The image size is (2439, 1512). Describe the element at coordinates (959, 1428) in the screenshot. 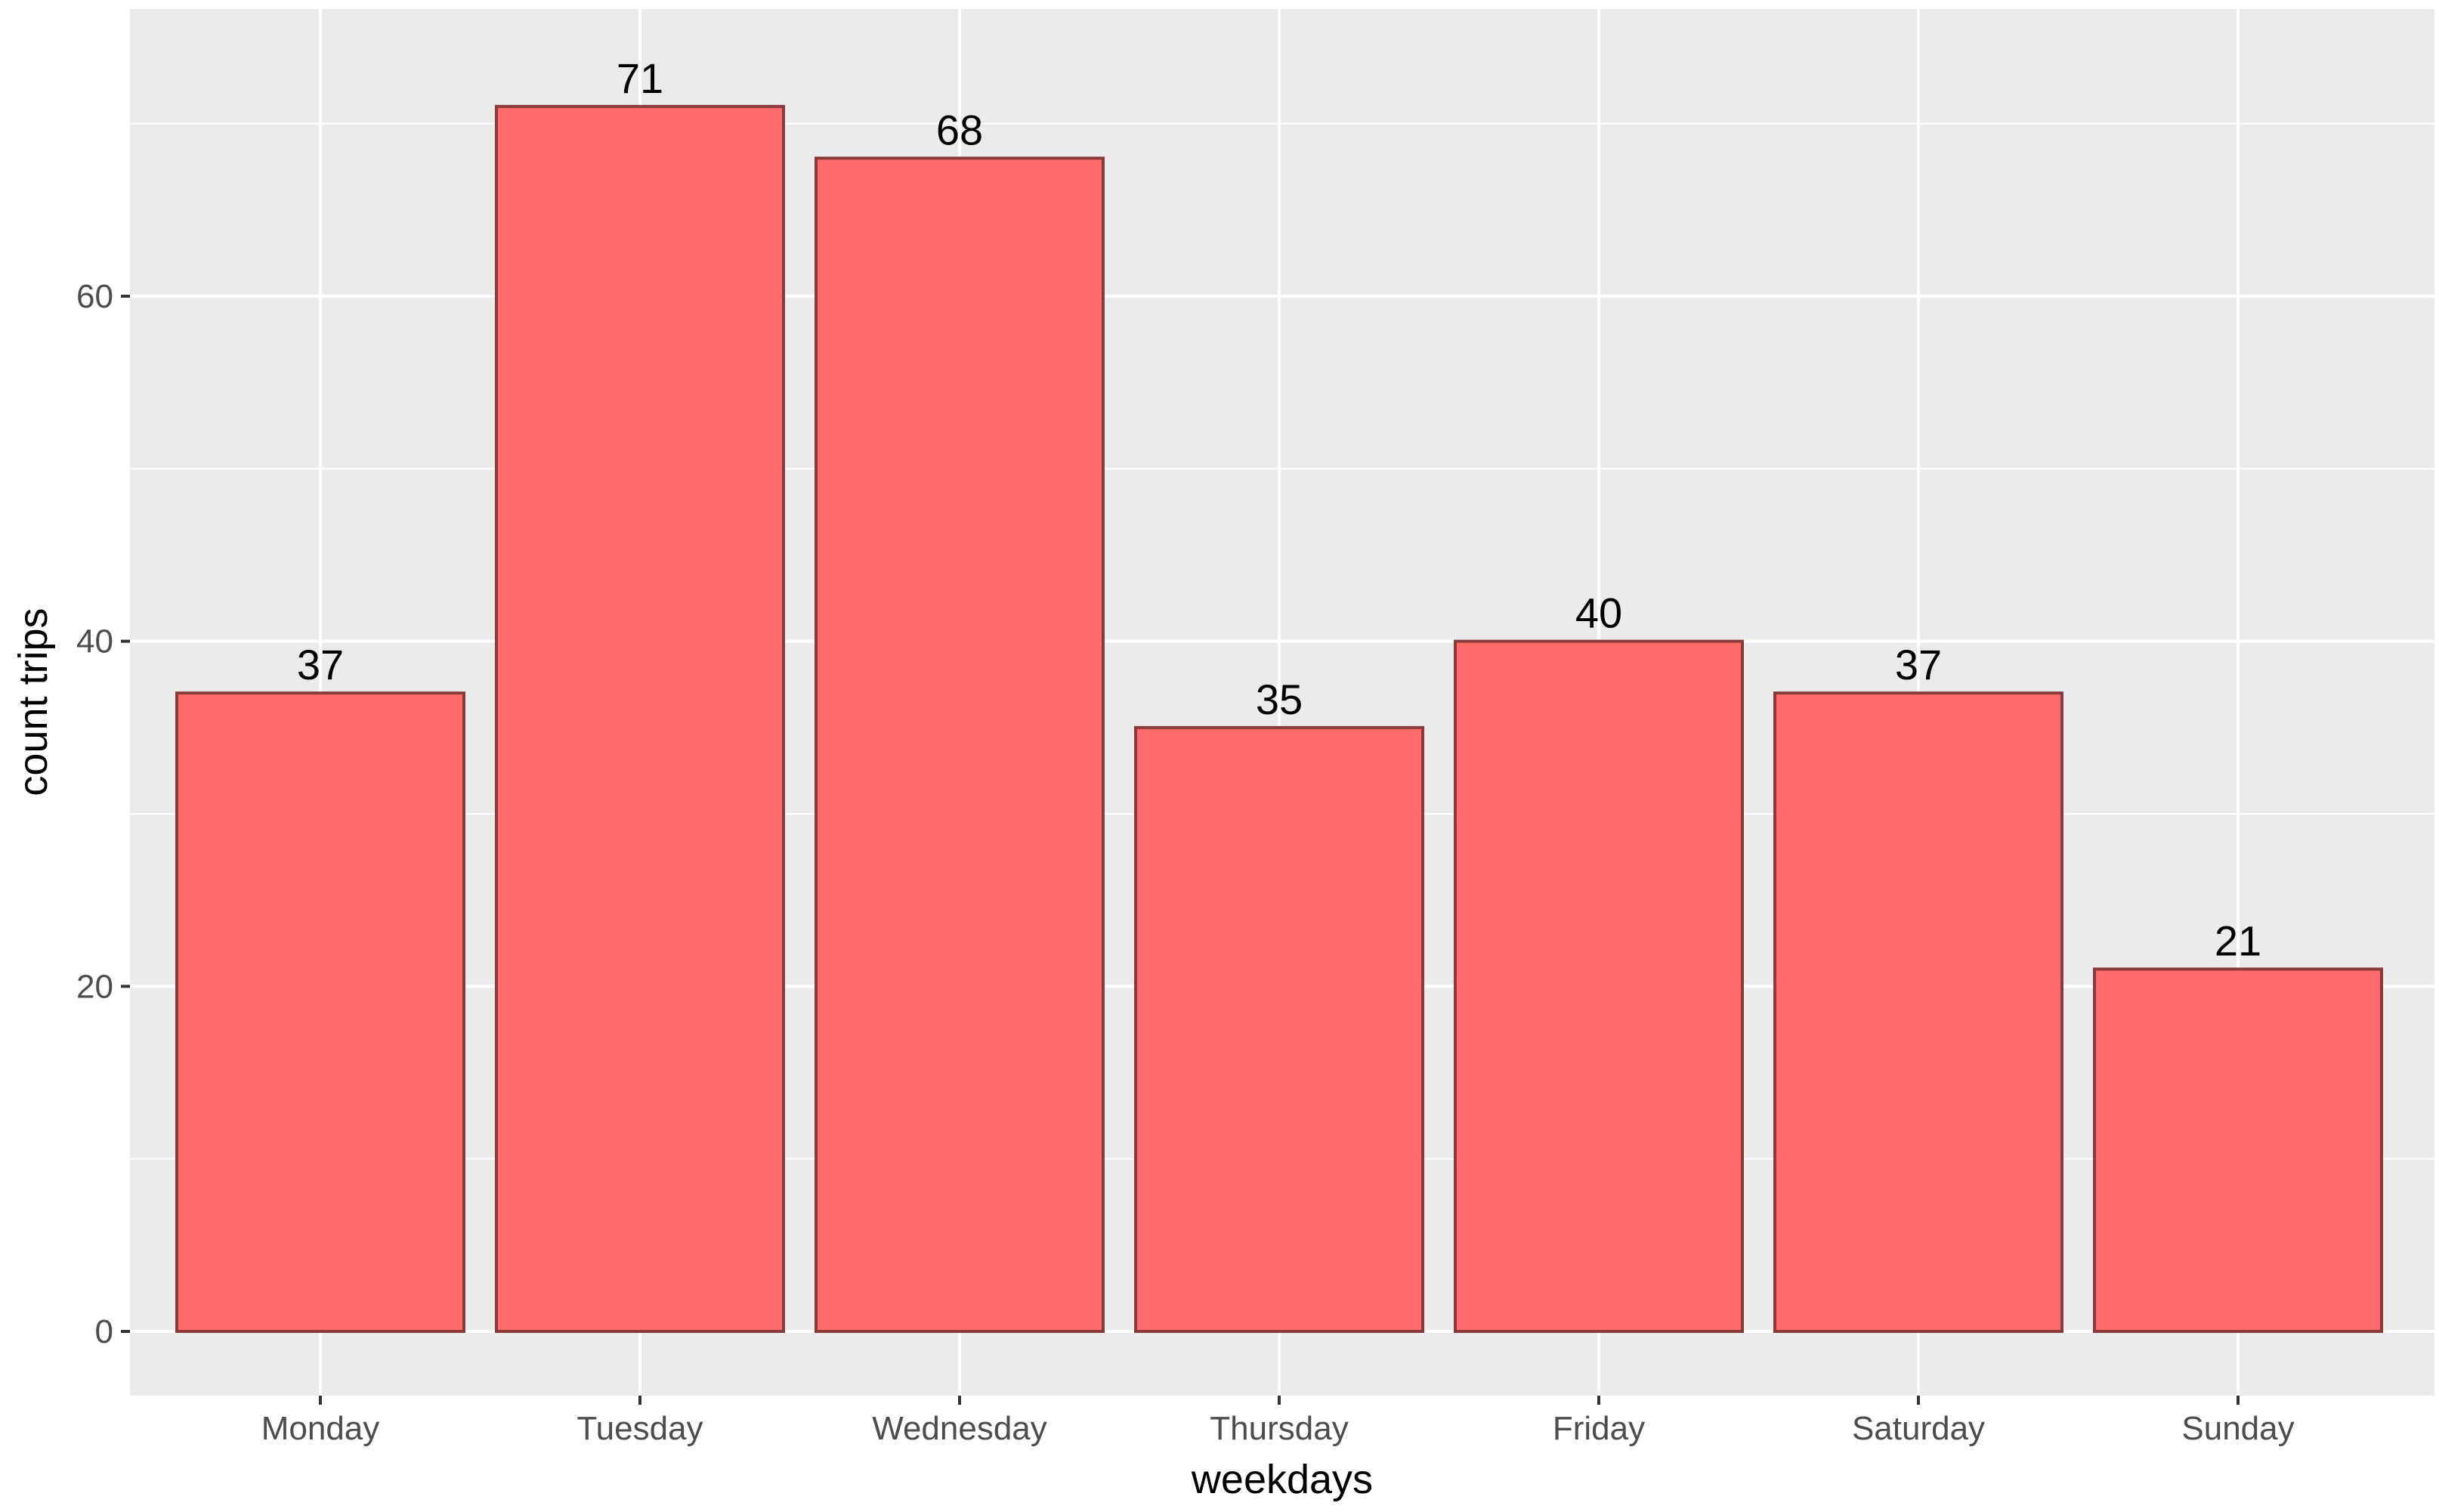

I see `x-tick-label: Wednesday` at that location.